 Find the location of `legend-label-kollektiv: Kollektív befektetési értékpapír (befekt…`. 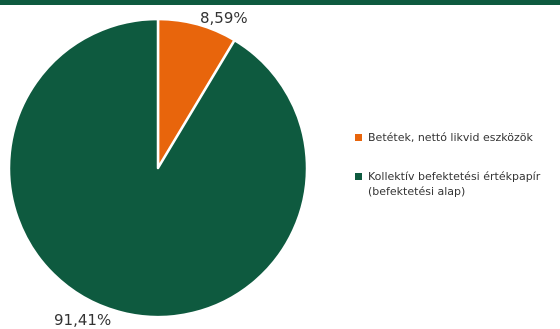

legend-label-kollektiv: Kollektív befektetési értékpapír (befekt… is located at coordinates (454, 184).